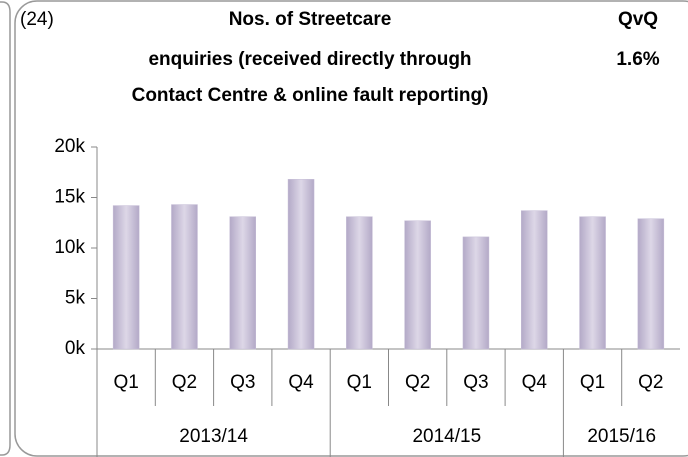 The image size is (688, 457). What do you see at coordinates (310, 95) in the screenshot?
I see `chart-title: Contact Centre & online fault reporting)` at bounding box center [310, 95].